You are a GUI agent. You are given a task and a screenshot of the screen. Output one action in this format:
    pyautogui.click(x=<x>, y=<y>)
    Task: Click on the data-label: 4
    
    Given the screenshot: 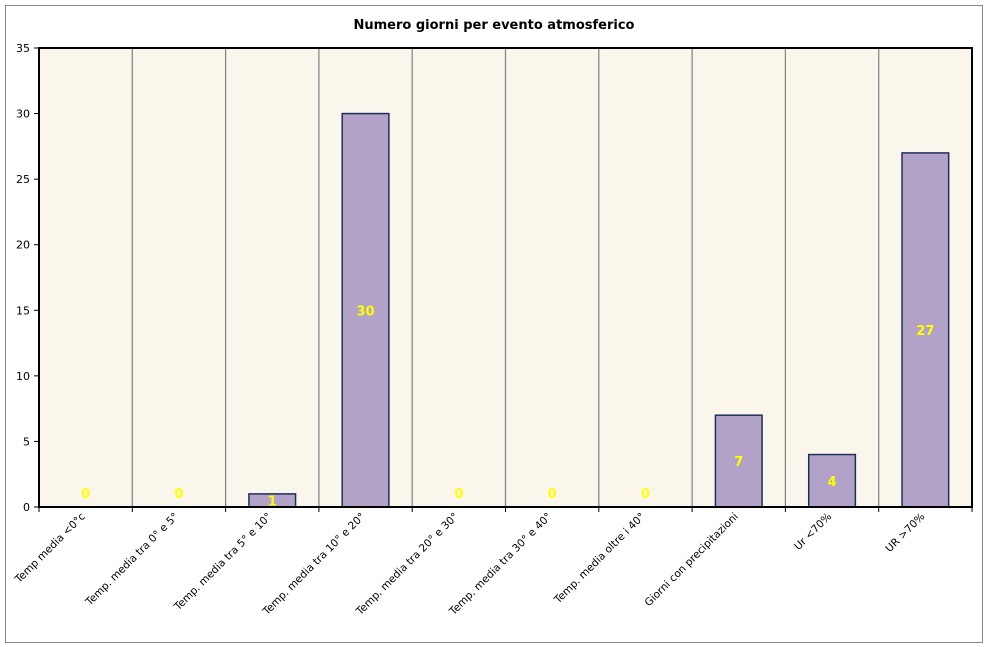 What is the action you would take?
    pyautogui.click(x=832, y=482)
    